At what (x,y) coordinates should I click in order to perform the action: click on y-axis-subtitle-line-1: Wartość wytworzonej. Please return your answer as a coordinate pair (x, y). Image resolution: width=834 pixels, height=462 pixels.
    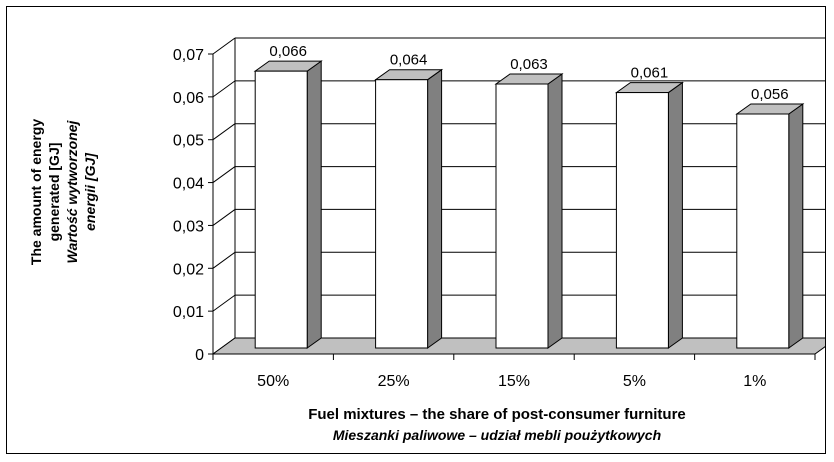
    Looking at the image, I should click on (72, 191).